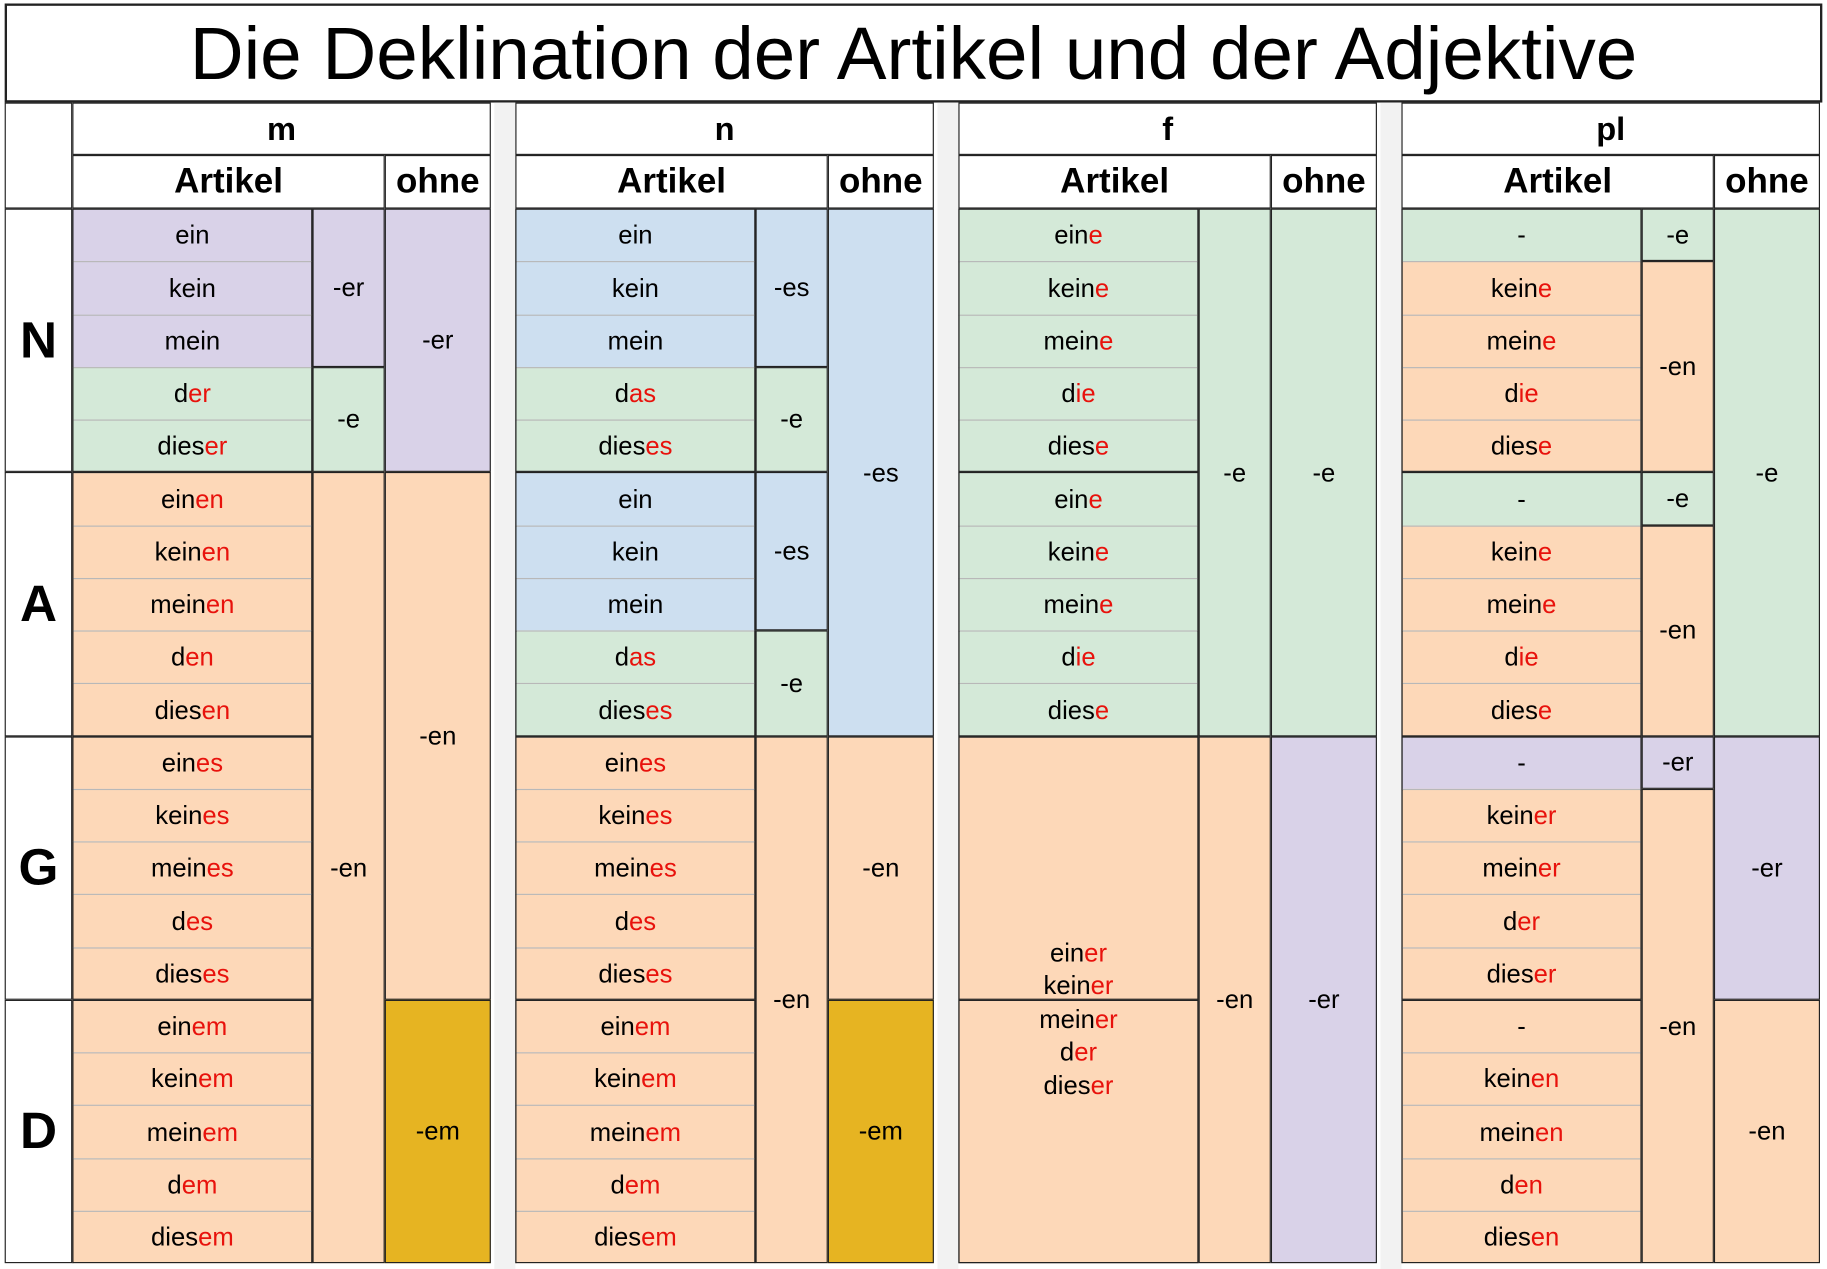  Describe the element at coordinates (1085, 393) in the screenshot. I see `article-ending: ie` at that location.